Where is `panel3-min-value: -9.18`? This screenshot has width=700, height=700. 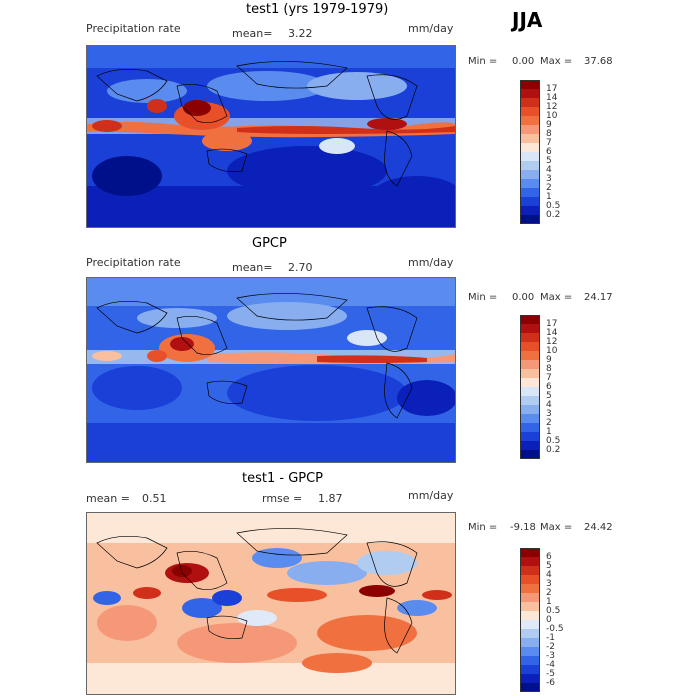 panel3-min-value: -9.18 is located at coordinates (523, 527).